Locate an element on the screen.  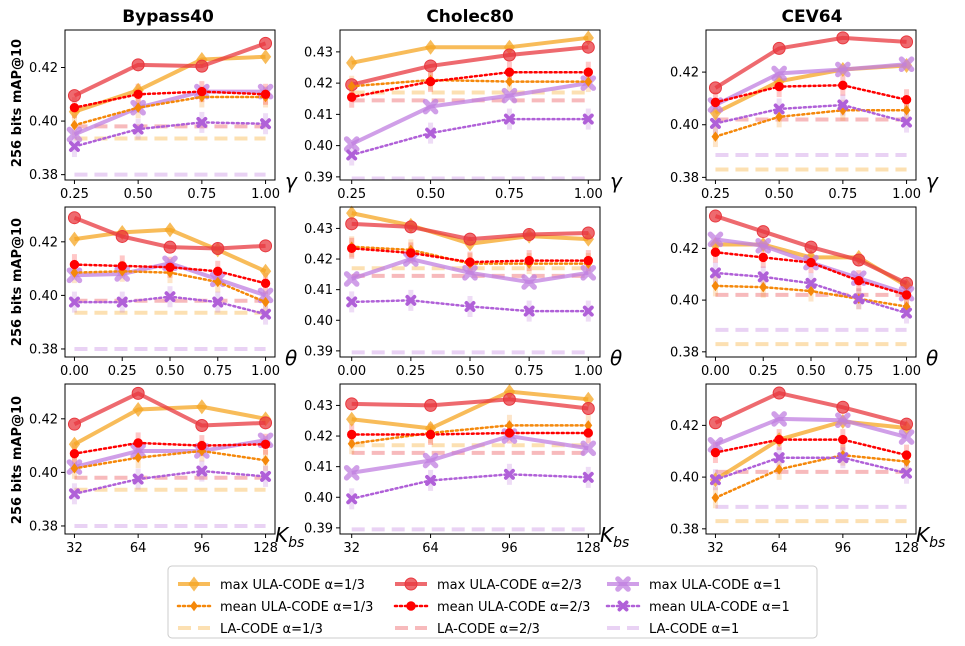
legend-item: LA-CODE α=2/3 is located at coordinates (467, 629).